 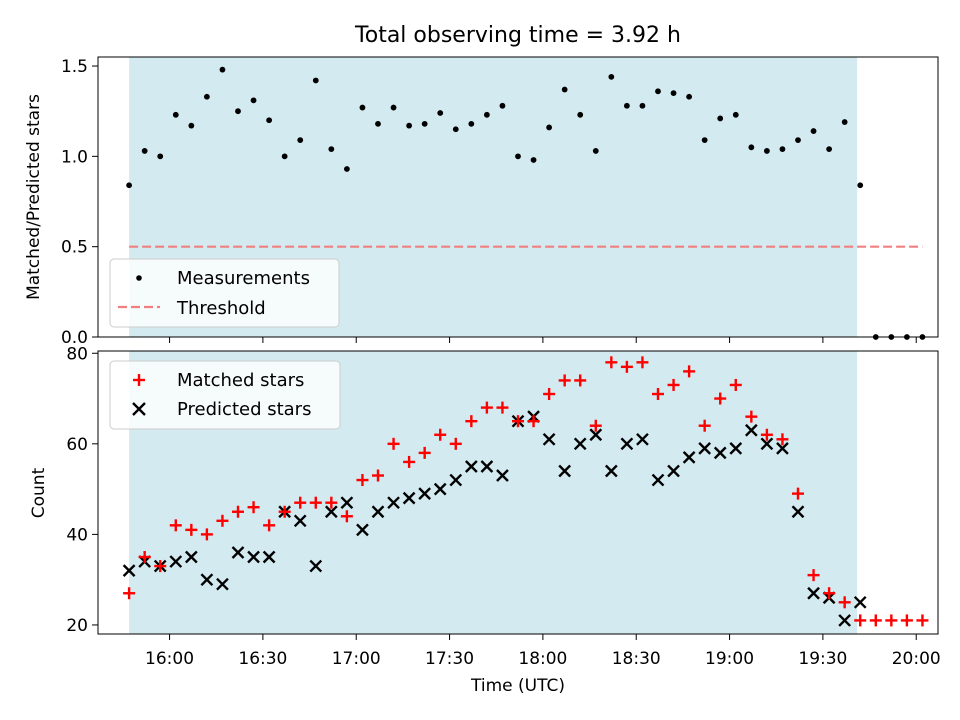 What do you see at coordinates (517, 686) in the screenshot?
I see `x-axis-label: Time (UTC)` at bounding box center [517, 686].